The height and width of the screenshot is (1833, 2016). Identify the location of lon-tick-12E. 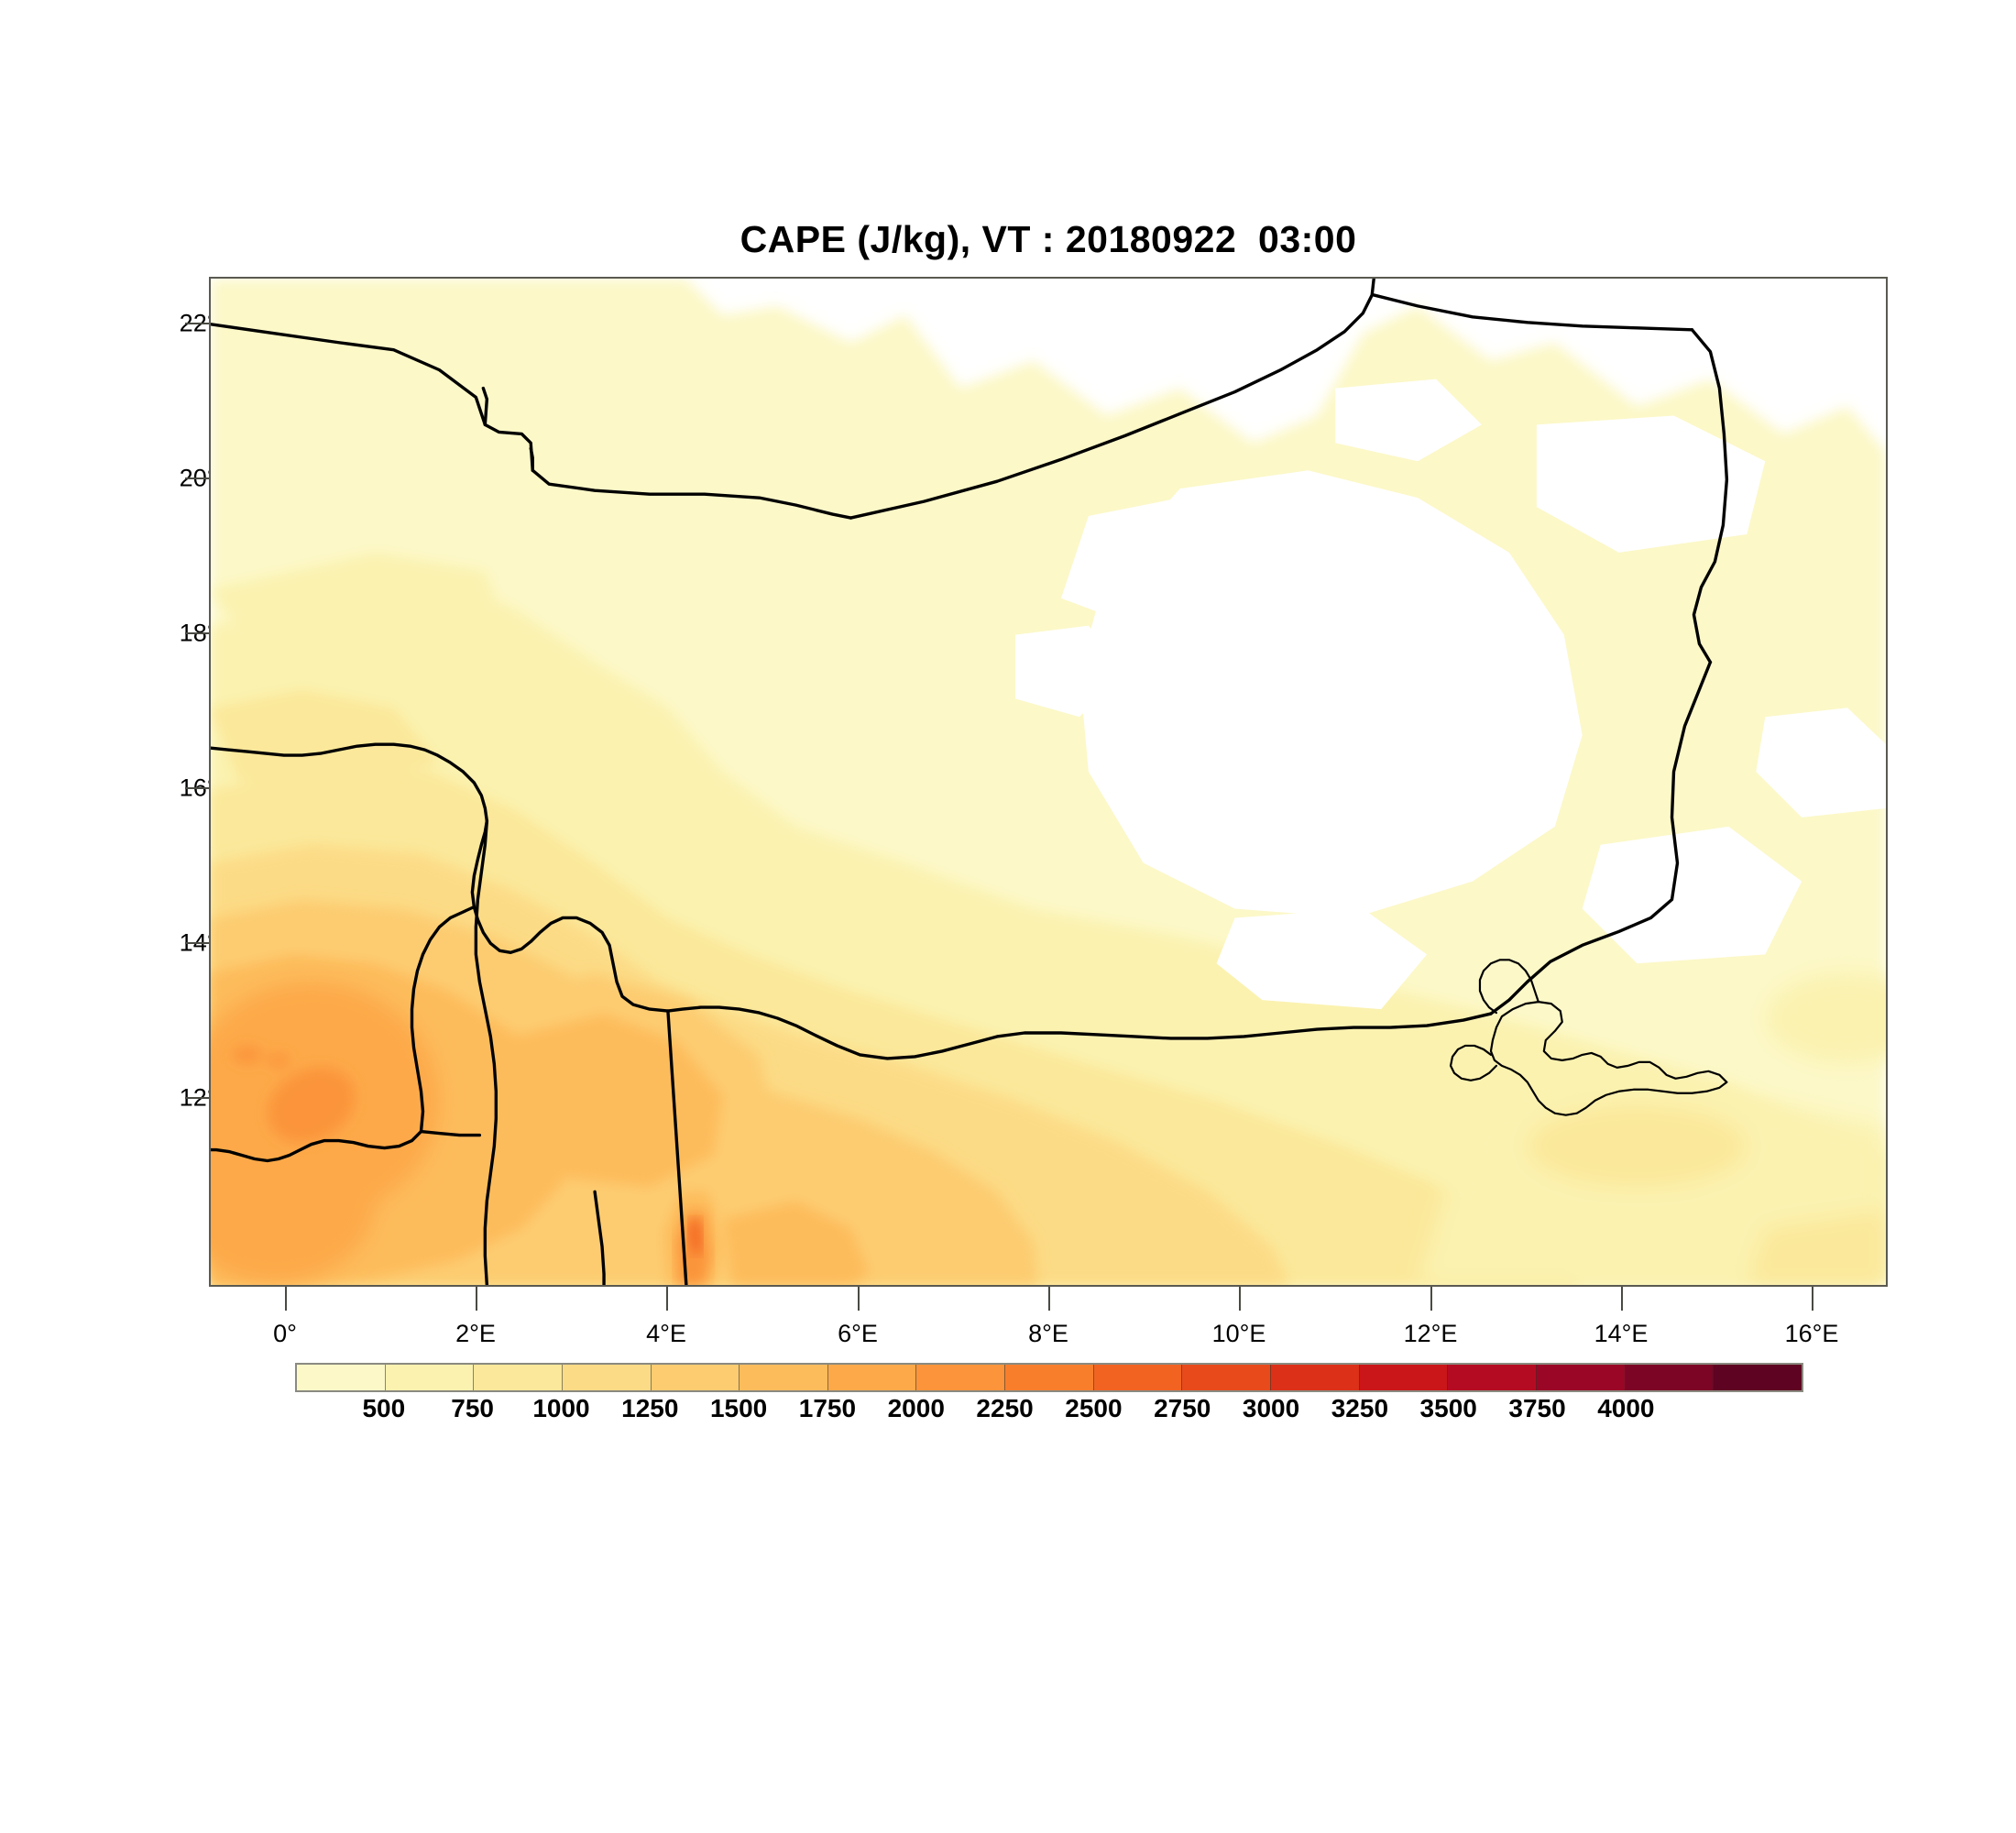
(1431, 1299).